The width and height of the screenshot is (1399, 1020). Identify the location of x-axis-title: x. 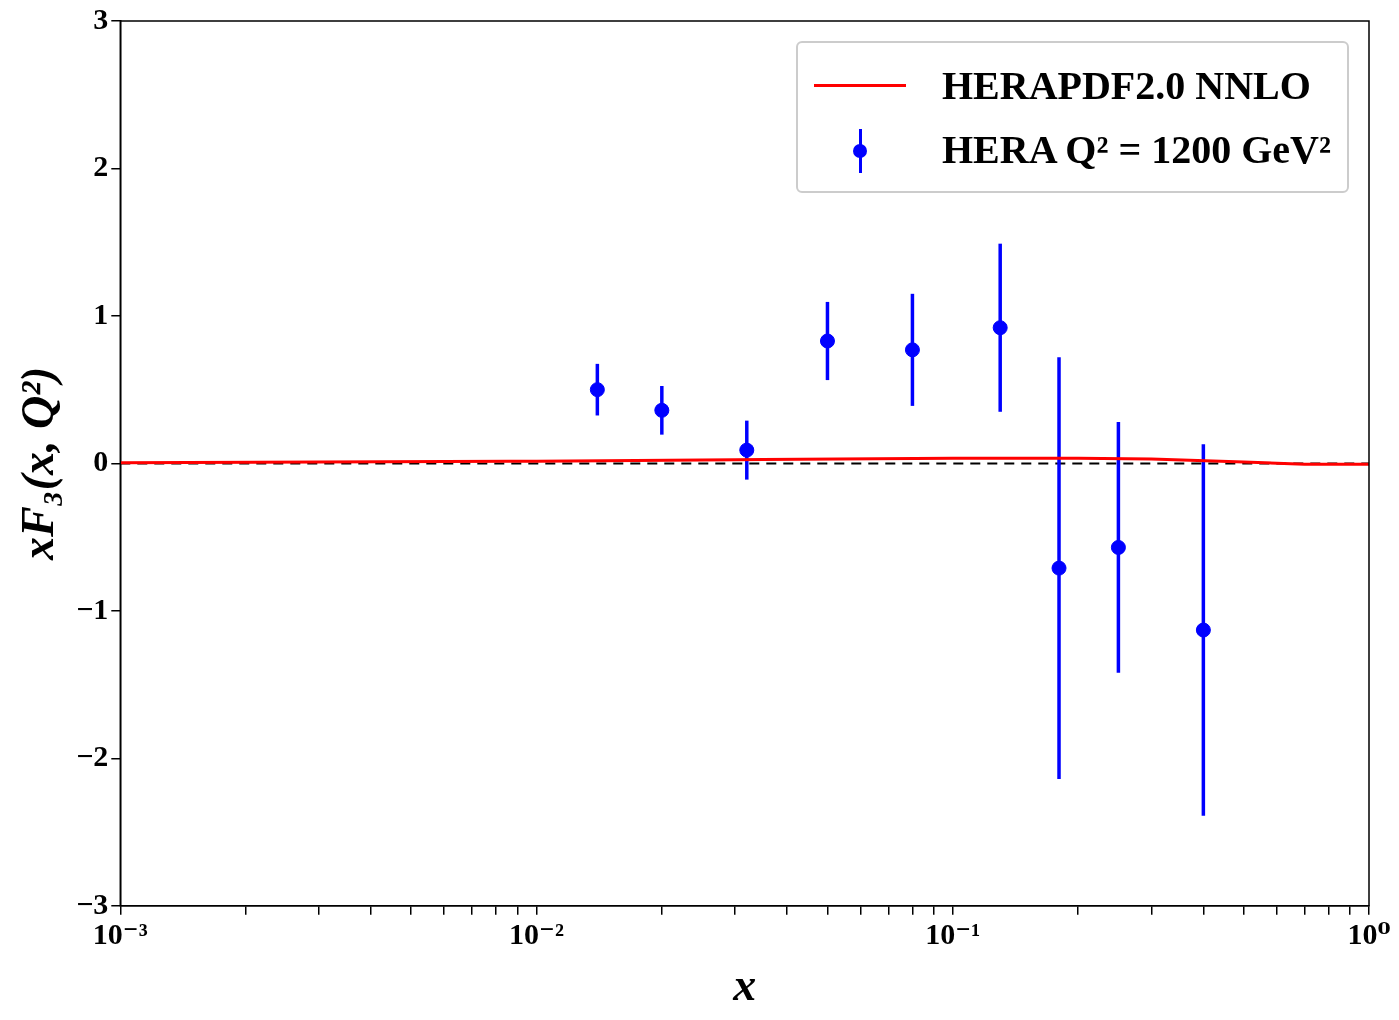
(744, 985).